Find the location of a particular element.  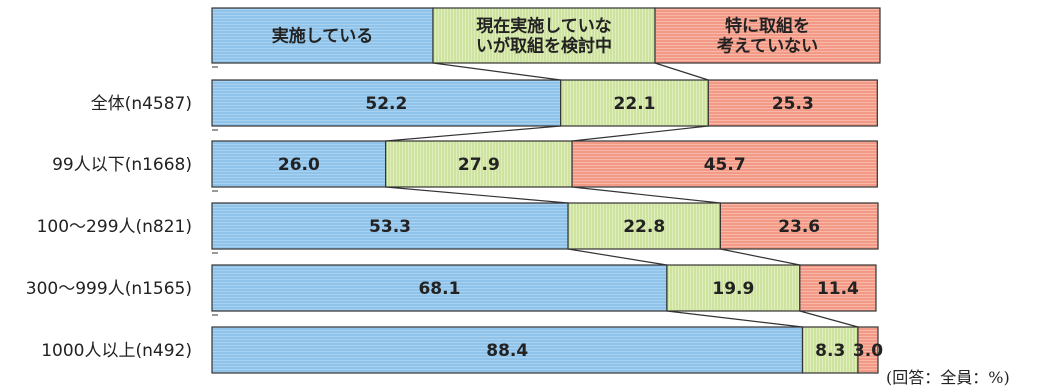

value-label: 26.0 is located at coordinates (299, 165).